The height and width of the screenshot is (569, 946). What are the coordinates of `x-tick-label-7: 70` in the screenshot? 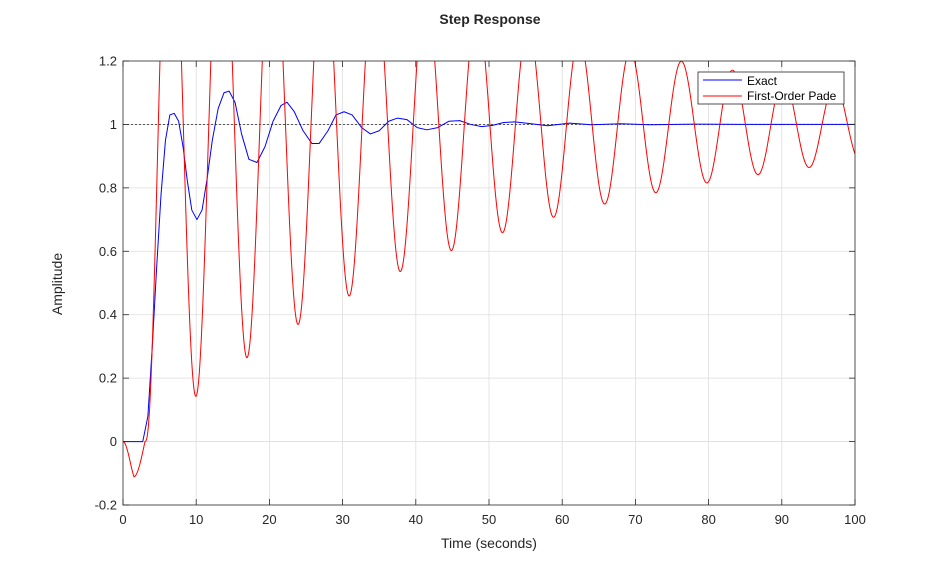 It's located at (635, 519).